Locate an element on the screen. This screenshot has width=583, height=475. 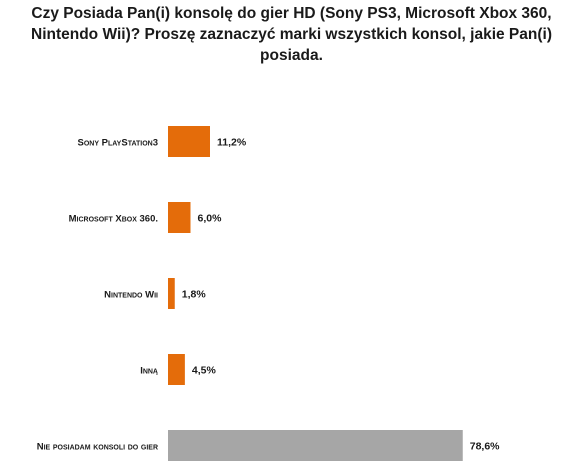
category-label-3: Inną is located at coordinates (149, 371).